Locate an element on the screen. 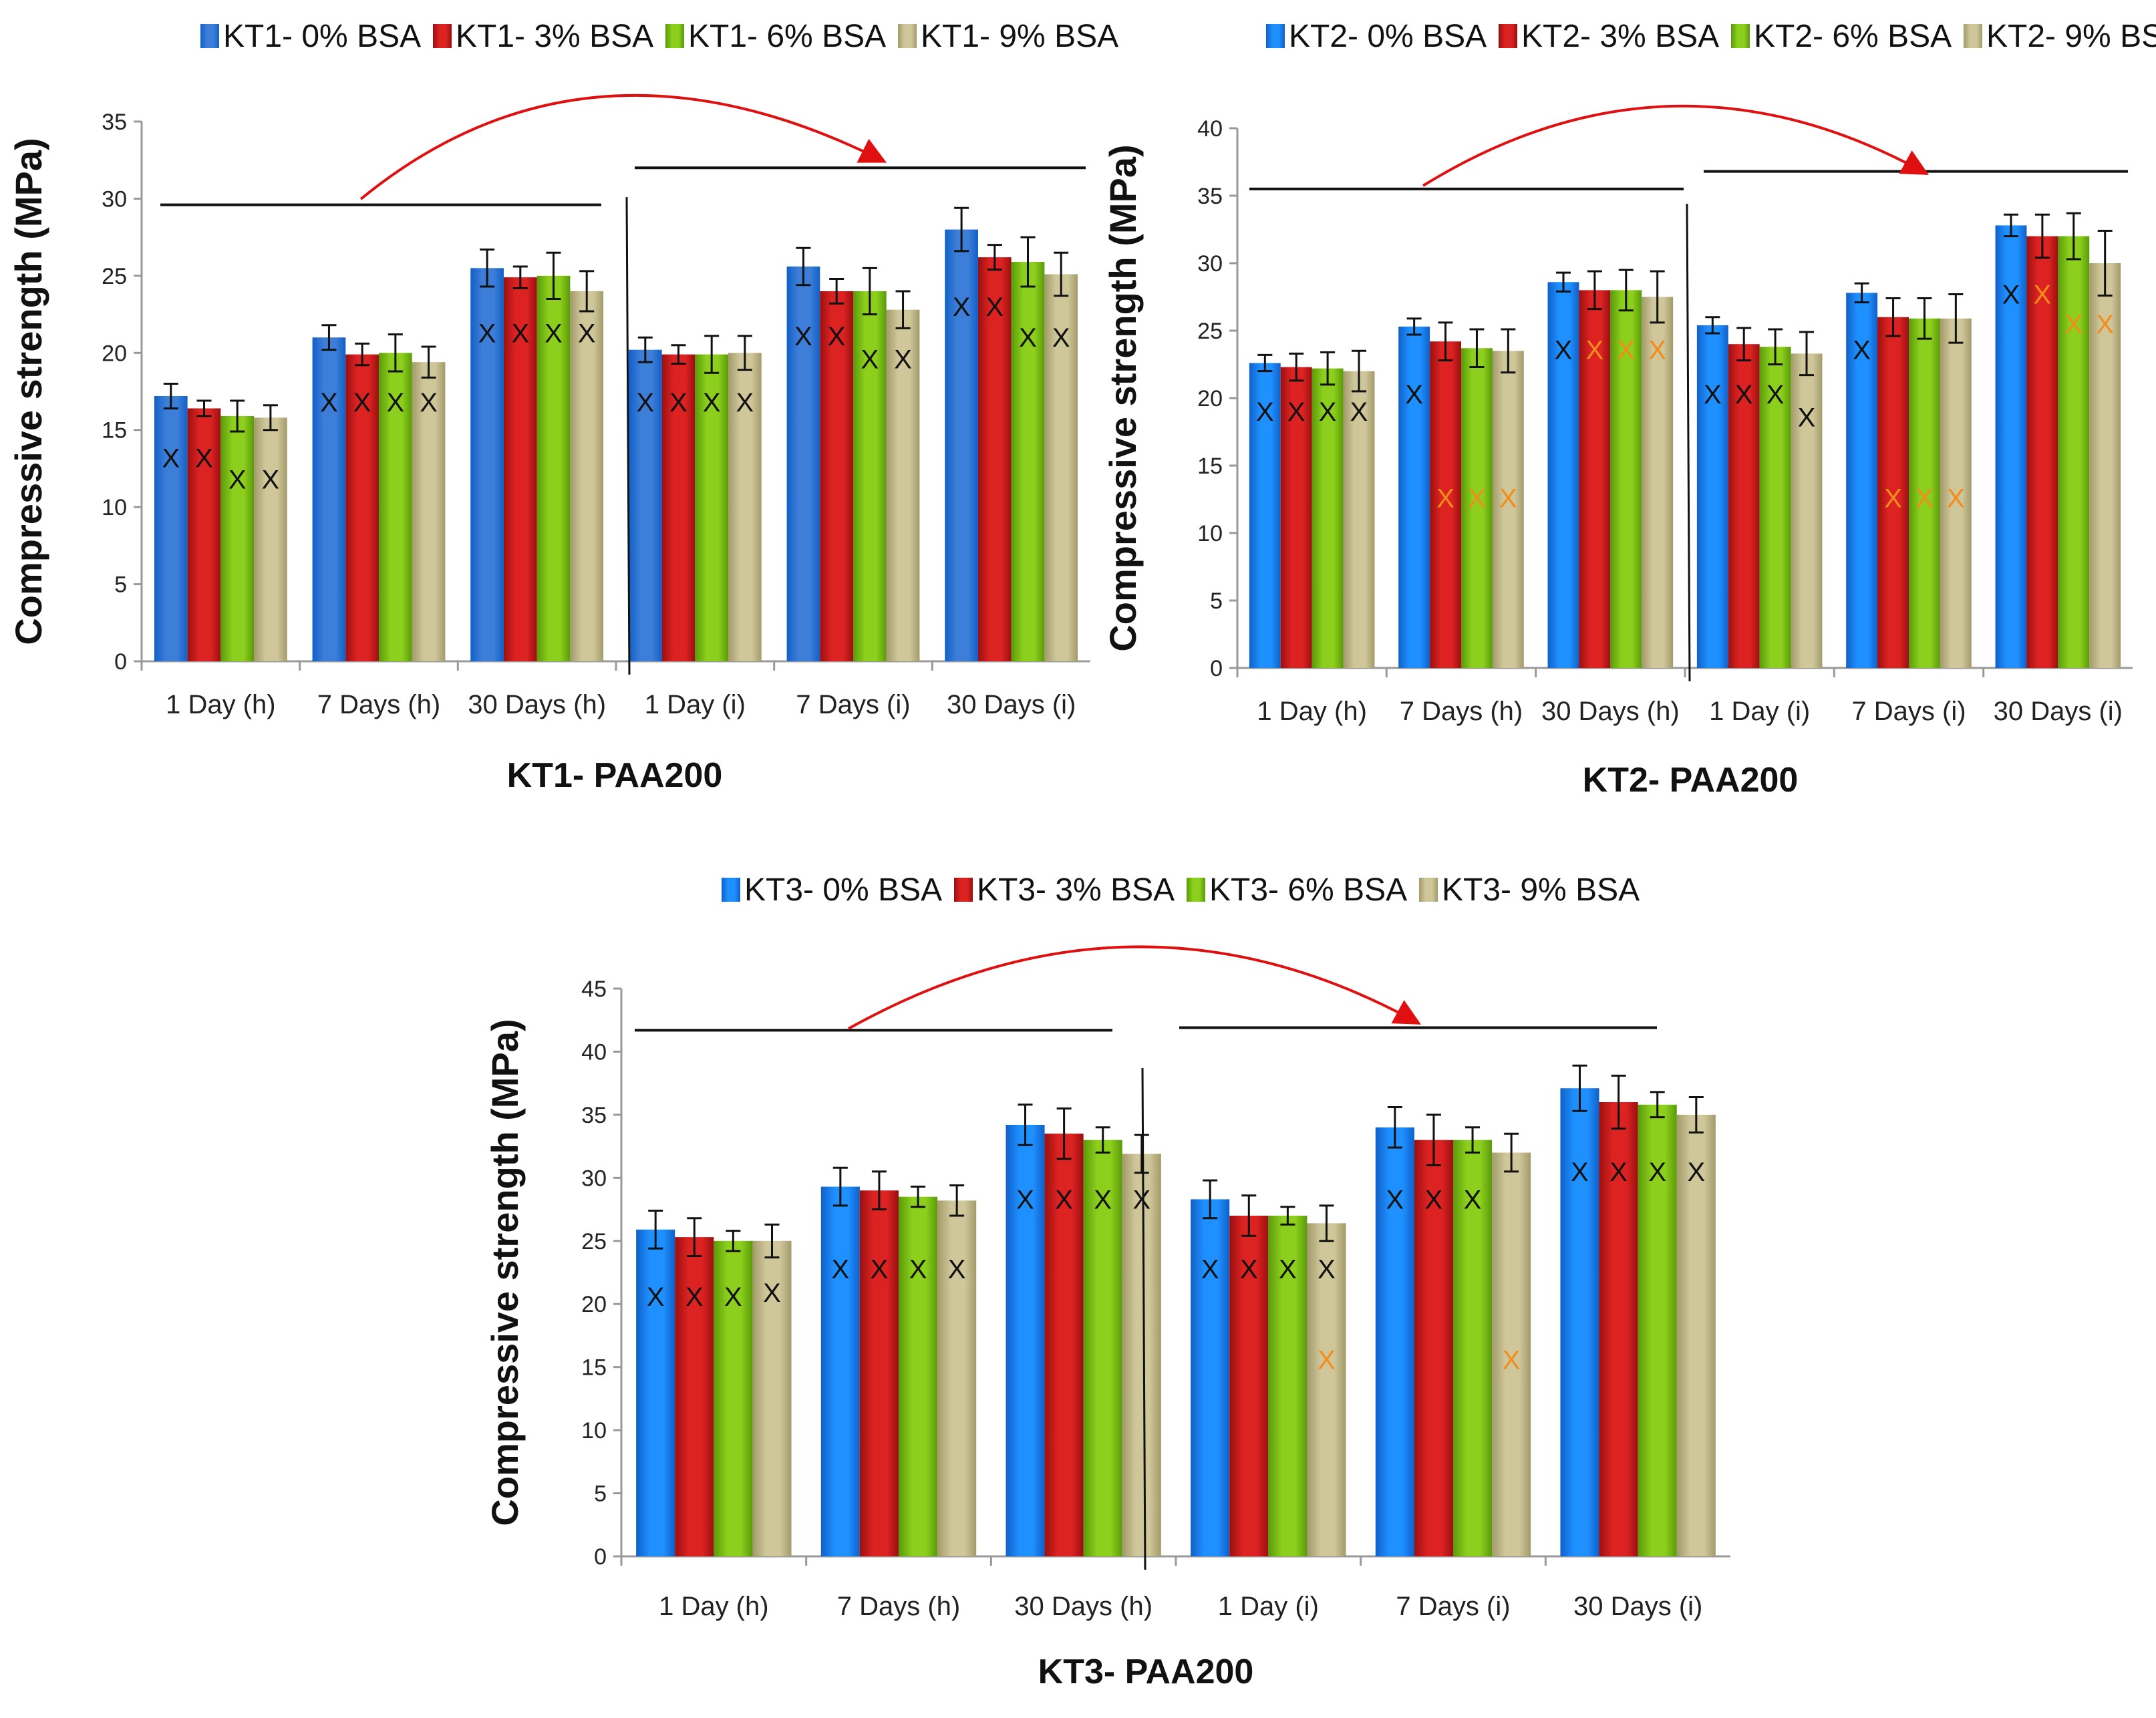 The image size is (2156, 1718). chart-title: KT3- PAA200 is located at coordinates (1146, 1672).